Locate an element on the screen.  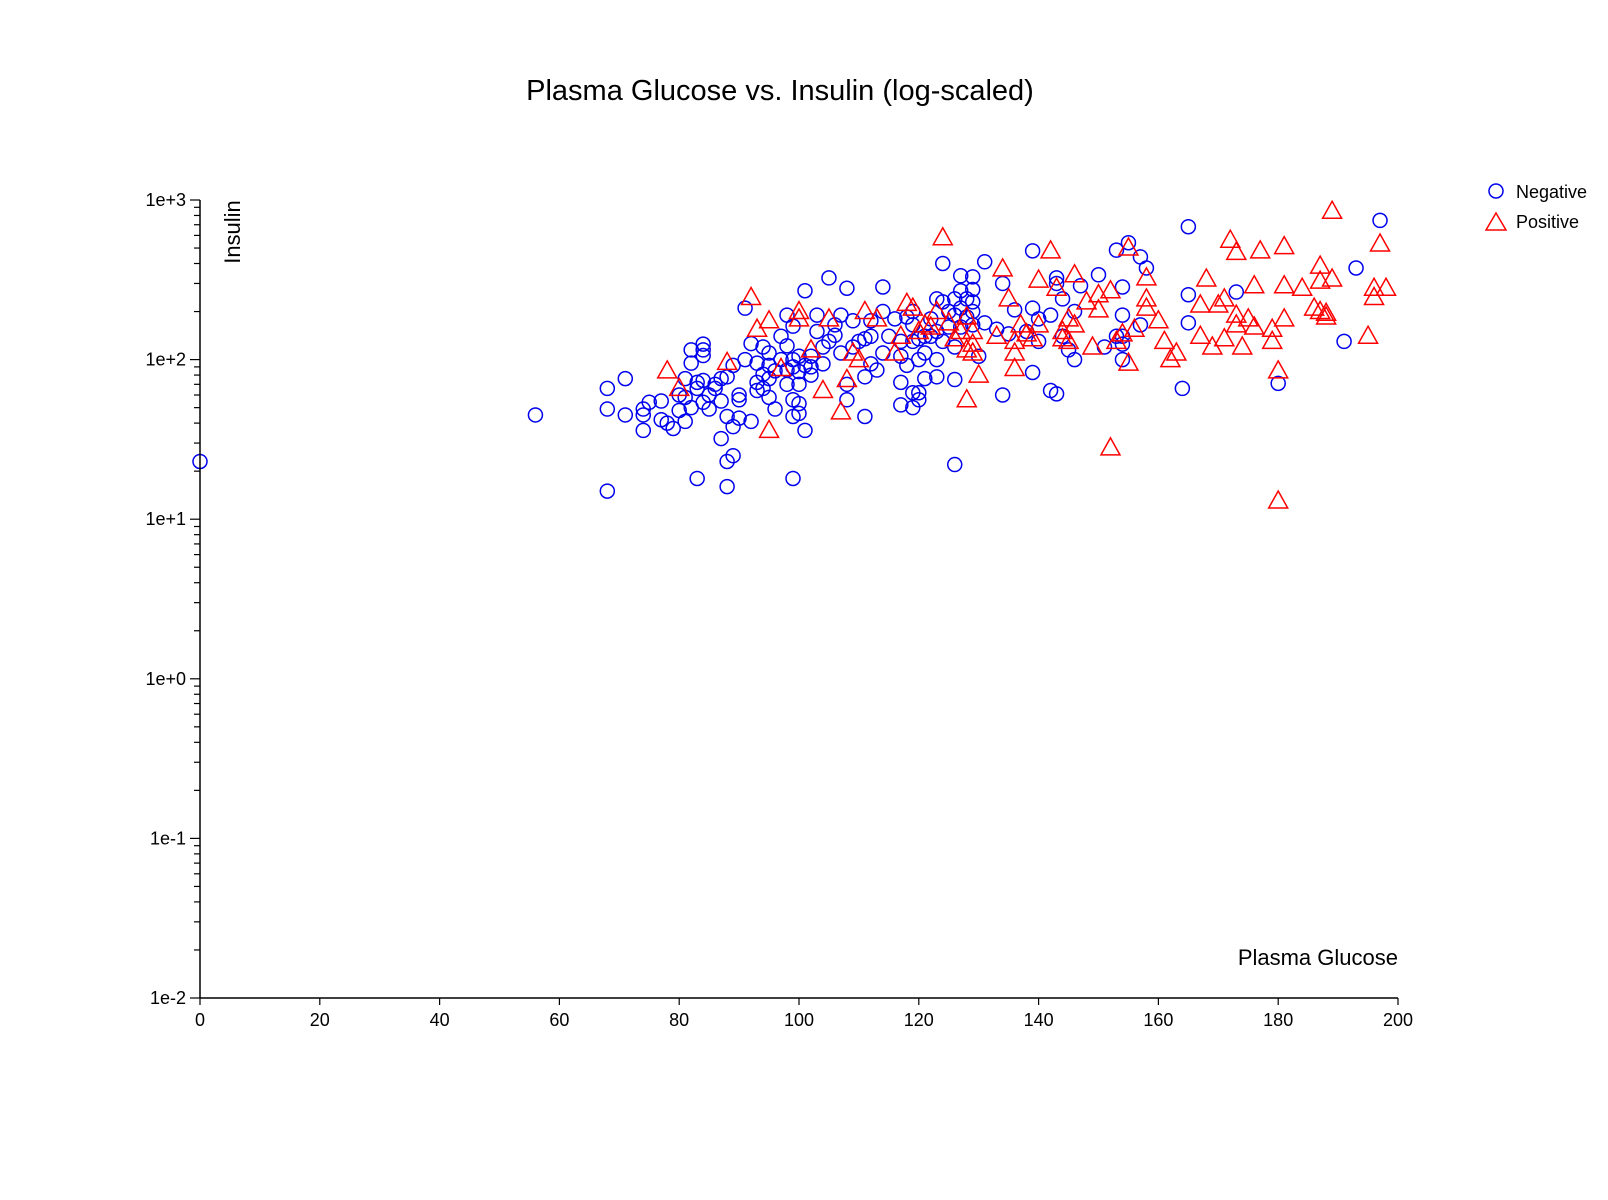
x-tick-label: 80 is located at coordinates (679, 1020).